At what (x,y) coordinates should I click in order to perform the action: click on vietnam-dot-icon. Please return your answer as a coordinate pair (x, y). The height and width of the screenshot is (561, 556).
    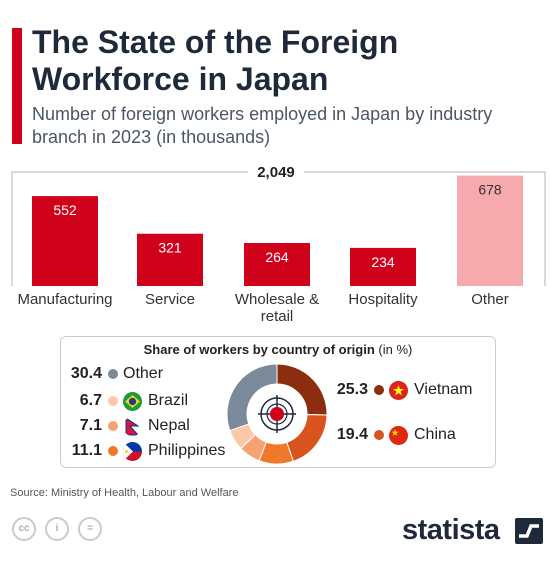
    Looking at the image, I should click on (379, 390).